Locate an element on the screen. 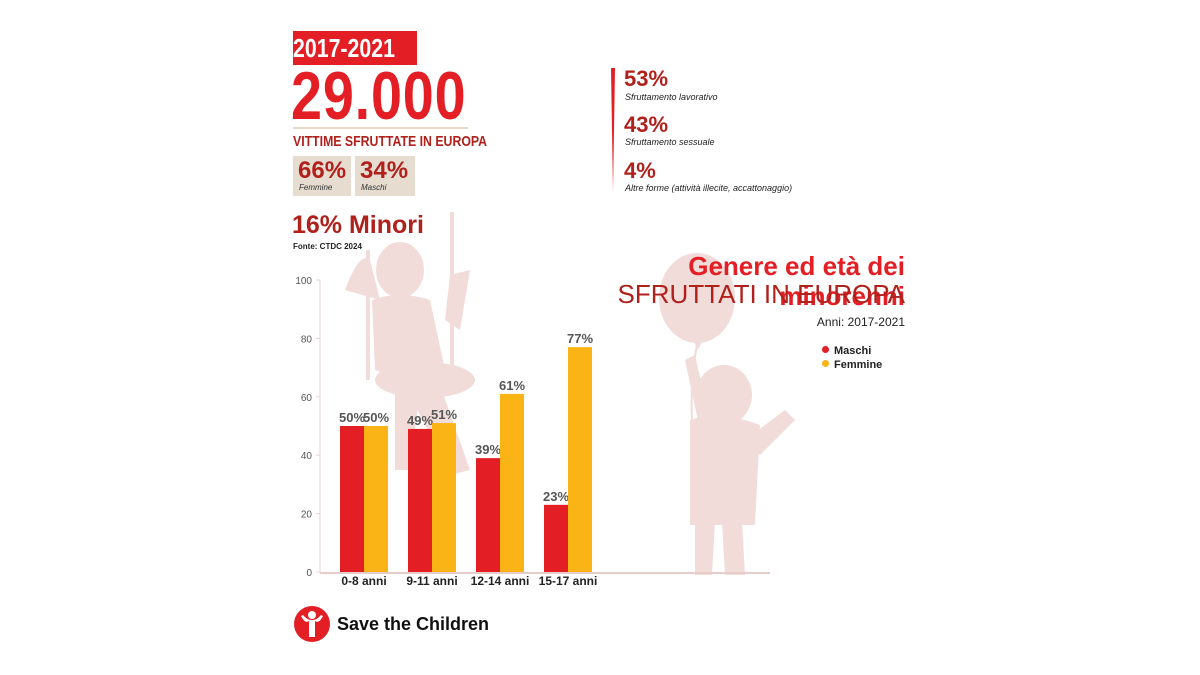 This screenshot has width=1200, height=675. chart-period: Anni: 2017-2021 is located at coordinates (860, 322).